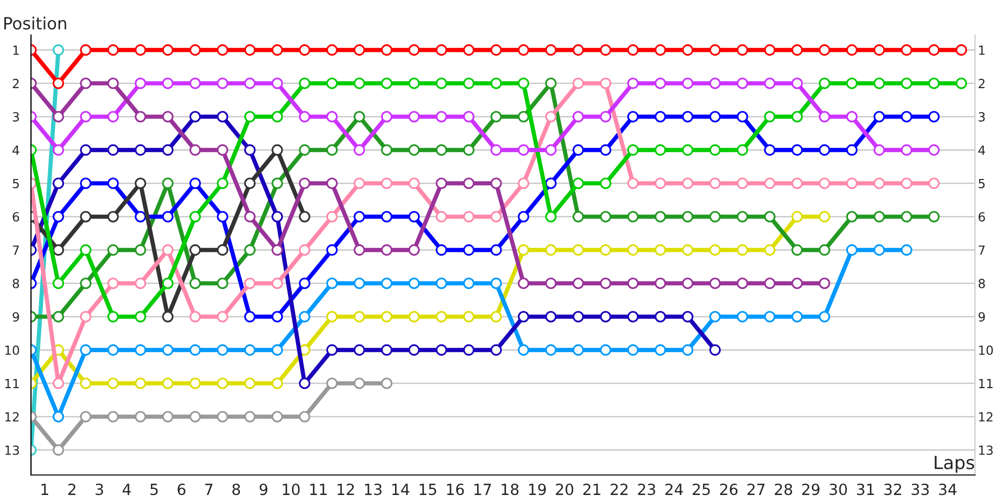 The width and height of the screenshot is (1000, 500). I want to click on x-tick-label: 22, so click(619, 489).